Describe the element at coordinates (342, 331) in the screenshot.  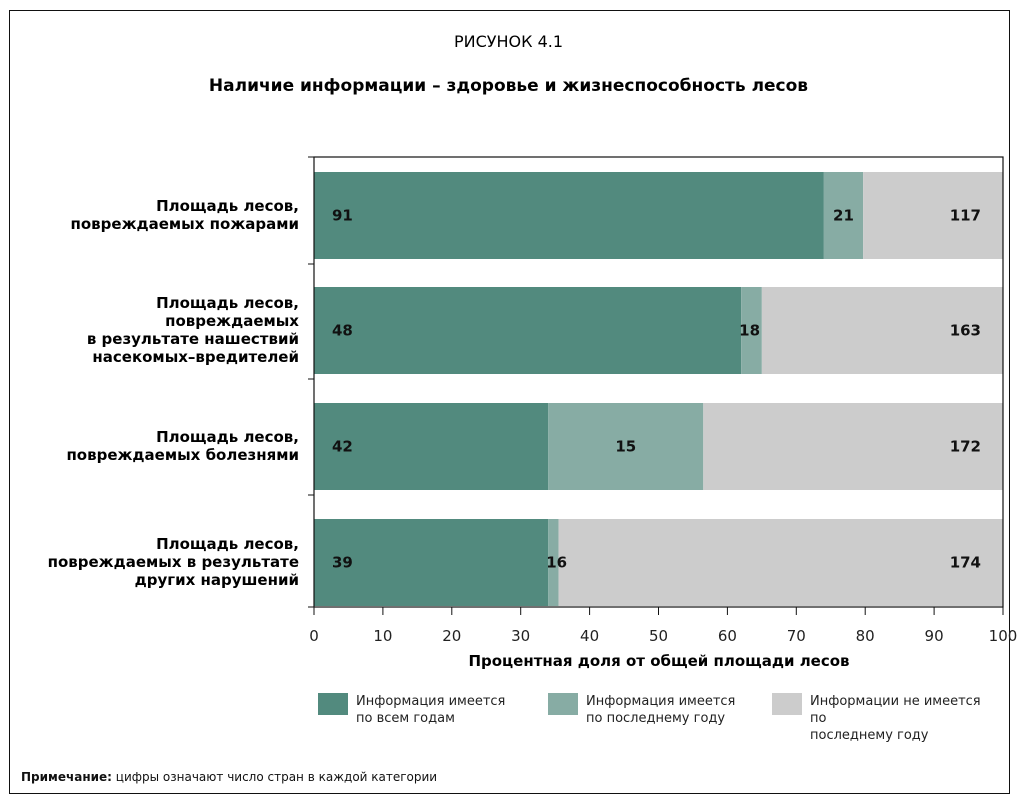
I see `bar-value-label: 48` at that location.